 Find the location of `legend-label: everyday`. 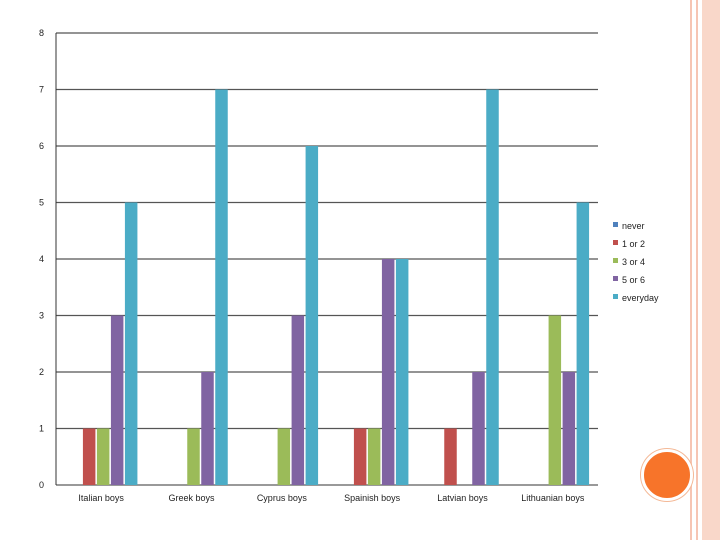

legend-label: everyday is located at coordinates (640, 298).